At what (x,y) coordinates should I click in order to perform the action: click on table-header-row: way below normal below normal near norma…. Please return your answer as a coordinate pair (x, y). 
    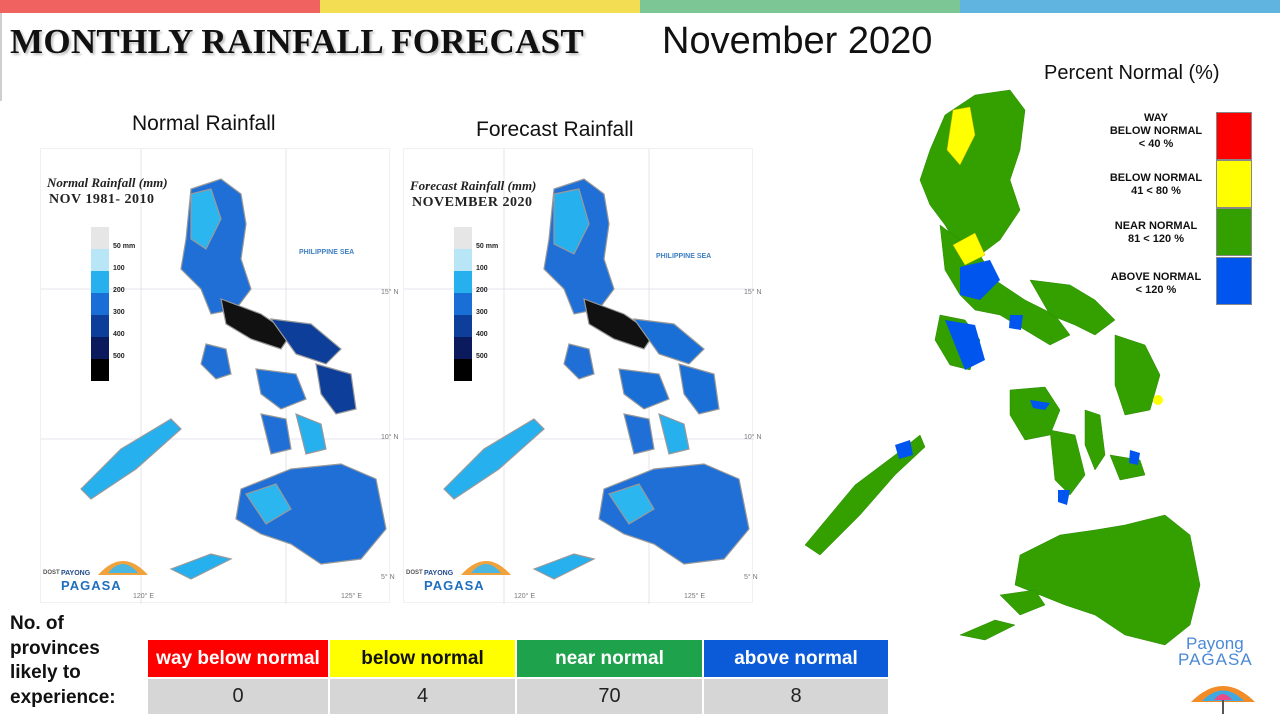
    Looking at the image, I should click on (519, 658).